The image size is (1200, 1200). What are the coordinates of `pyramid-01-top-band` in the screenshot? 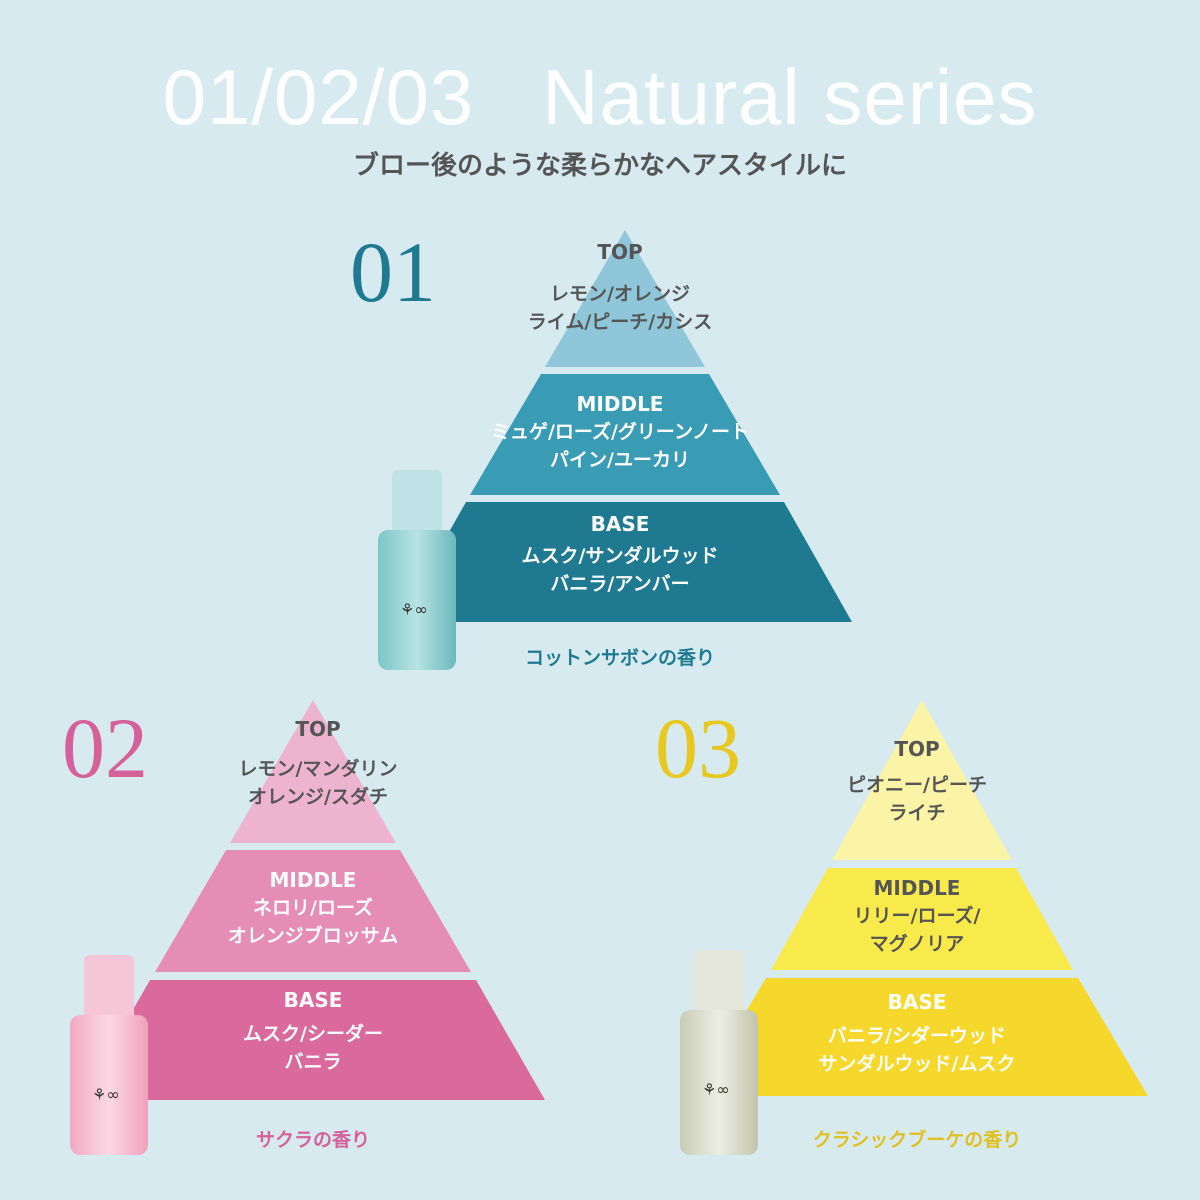 It's located at (625, 298).